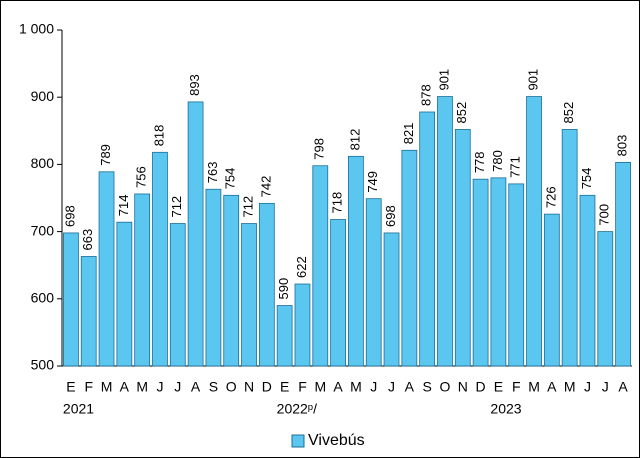 This screenshot has width=640, height=458. I want to click on value-label: 901, so click(443, 80).